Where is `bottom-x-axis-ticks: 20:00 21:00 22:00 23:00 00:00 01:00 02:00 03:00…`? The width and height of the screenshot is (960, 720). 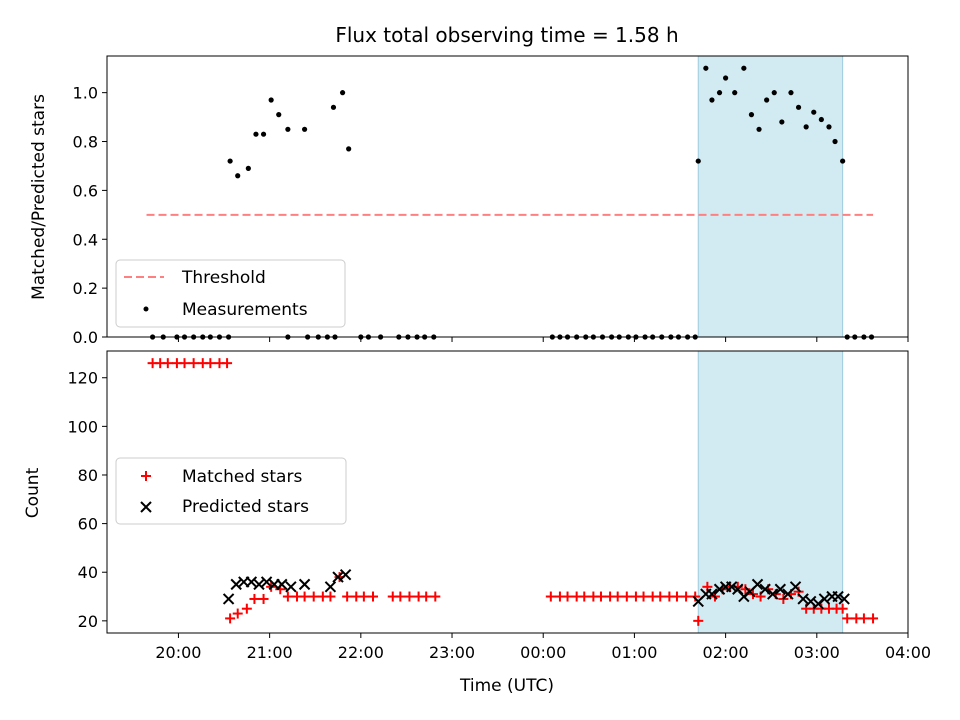 bottom-x-axis-ticks: 20:00 21:00 22:00 23:00 00:00 01:00 02:00 03:00… is located at coordinates (543, 647).